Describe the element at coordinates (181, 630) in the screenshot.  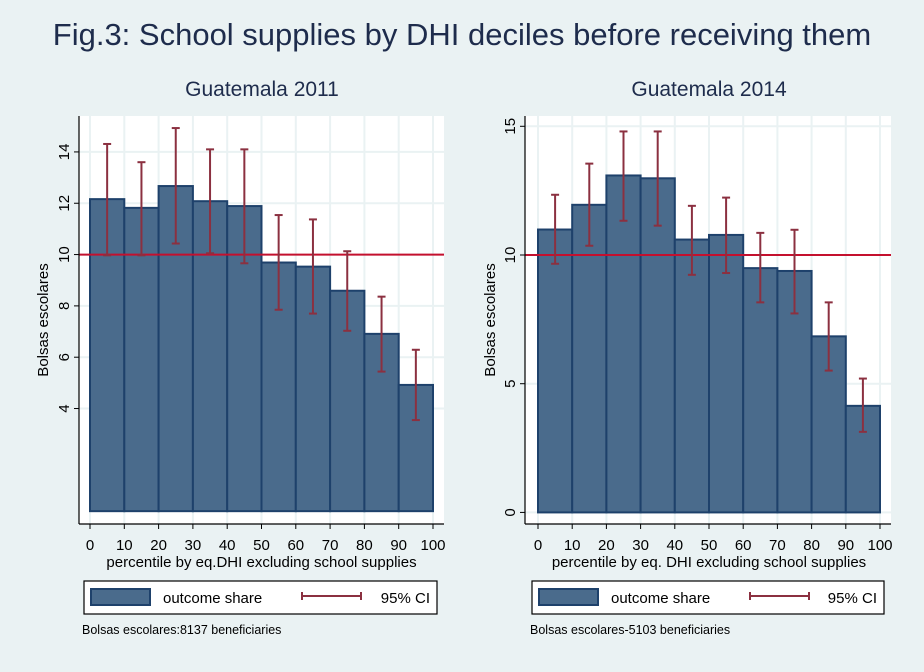
I see `note: Bolsas escolares:8137 beneficiaries` at that location.